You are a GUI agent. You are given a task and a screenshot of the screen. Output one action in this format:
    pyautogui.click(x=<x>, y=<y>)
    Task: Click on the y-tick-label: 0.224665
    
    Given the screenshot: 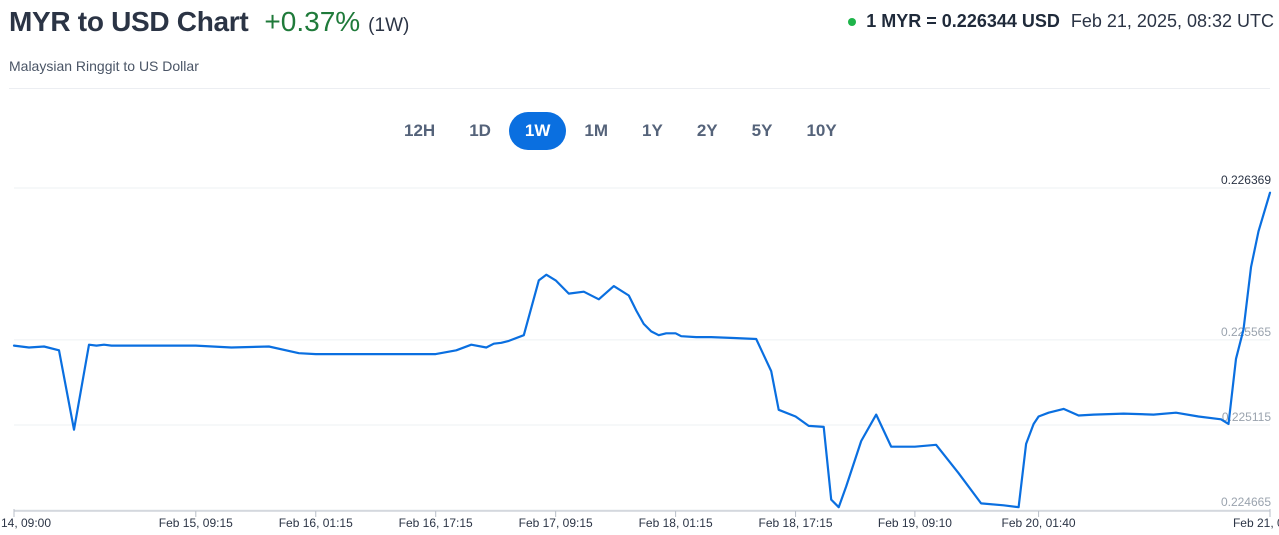 What is the action you would take?
    pyautogui.click(x=1246, y=502)
    